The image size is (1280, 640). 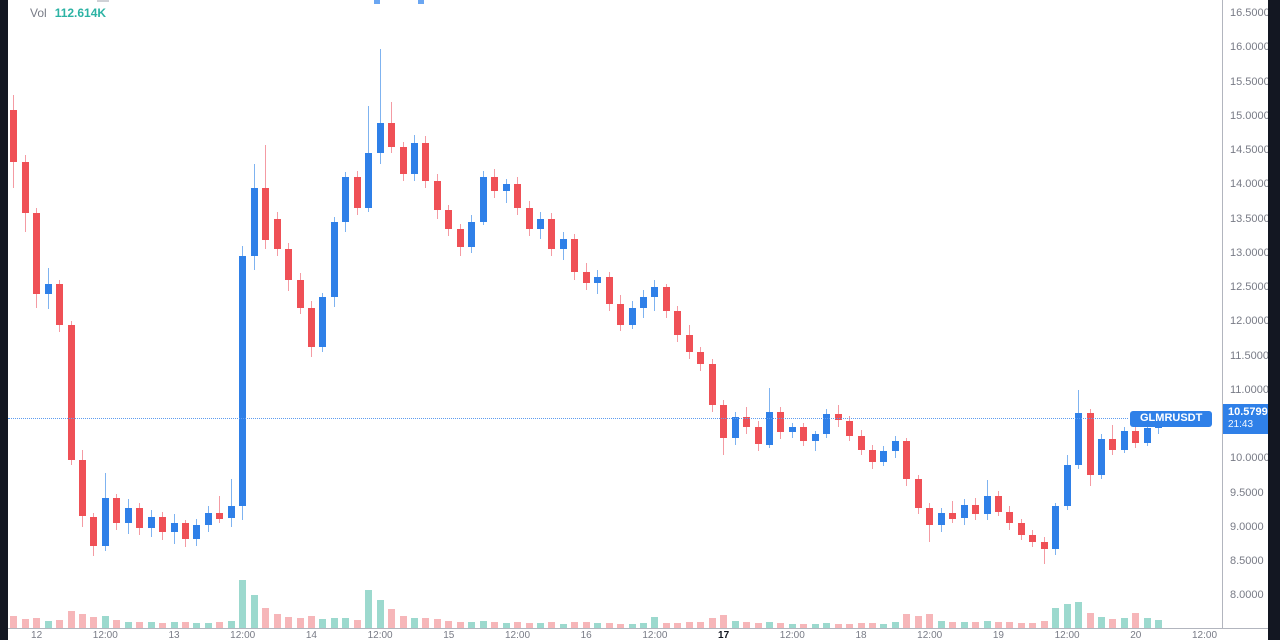 I want to click on last-price-tag: 10.5799 21:43, so click(x=1246, y=418).